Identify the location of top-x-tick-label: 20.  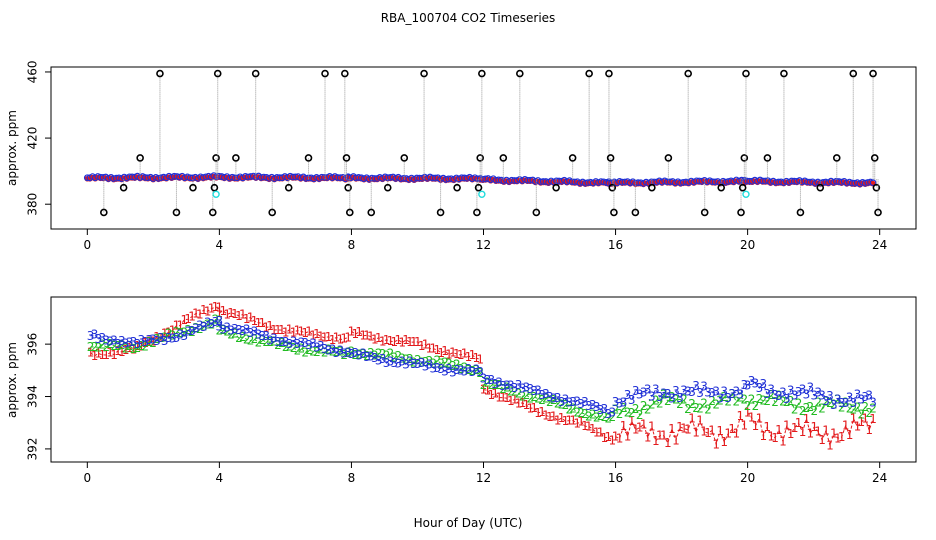
(747, 245).